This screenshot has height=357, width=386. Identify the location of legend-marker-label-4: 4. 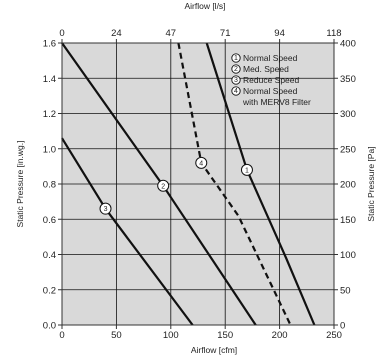
(236, 91).